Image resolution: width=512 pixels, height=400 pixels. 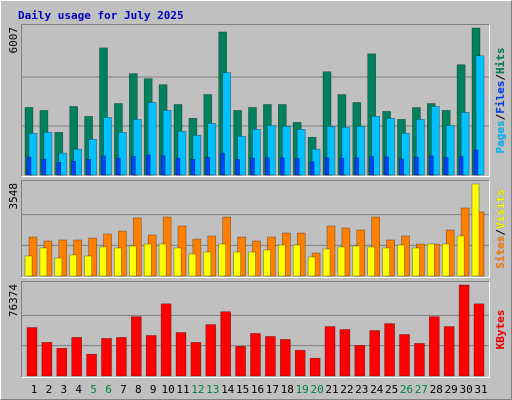 What do you see at coordinates (242, 389) in the screenshot?
I see `x-tick-label: 15` at bounding box center [242, 389].